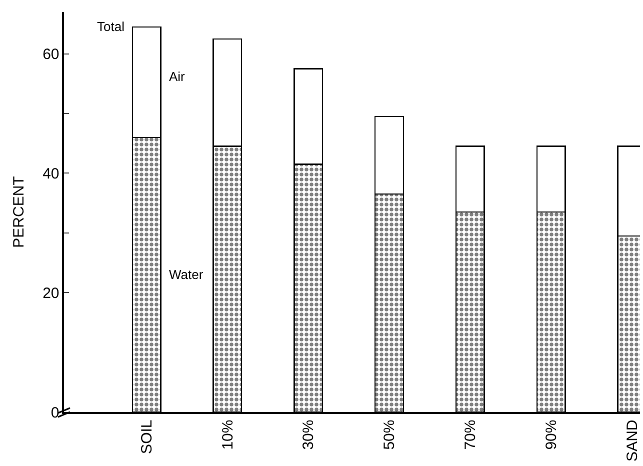 This screenshot has height=466, width=643. What do you see at coordinates (551, 435) in the screenshot?
I see `x-tick-label: 90%` at bounding box center [551, 435].